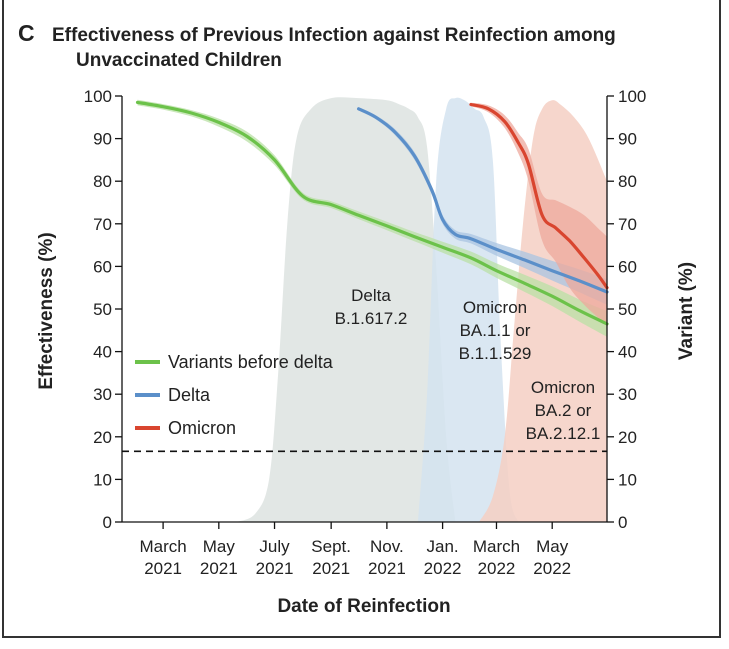  I want to click on y-tick-label-left: 100, so click(98, 96).